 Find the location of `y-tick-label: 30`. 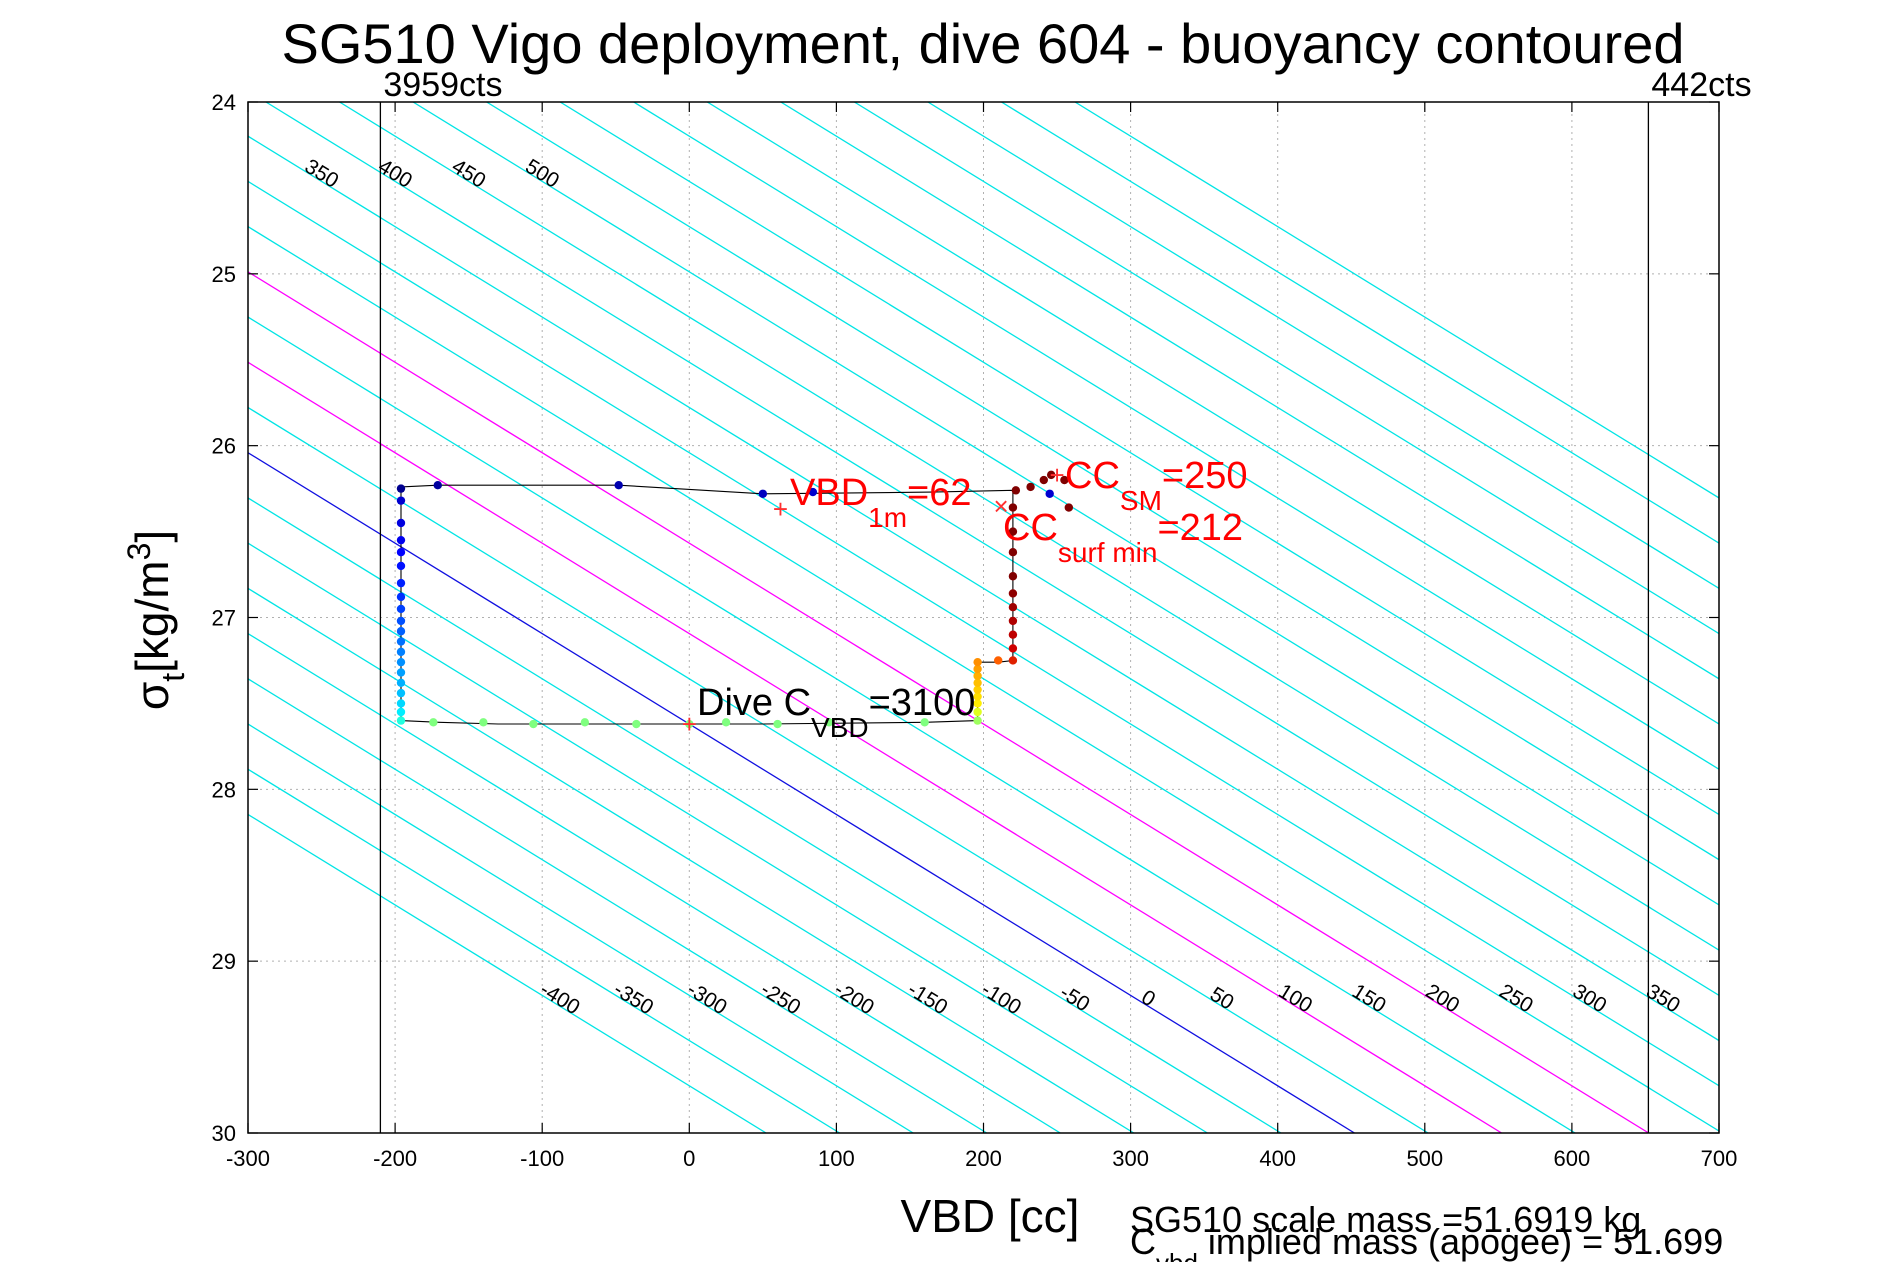

y-tick-label: 30 is located at coordinates (224, 1133).